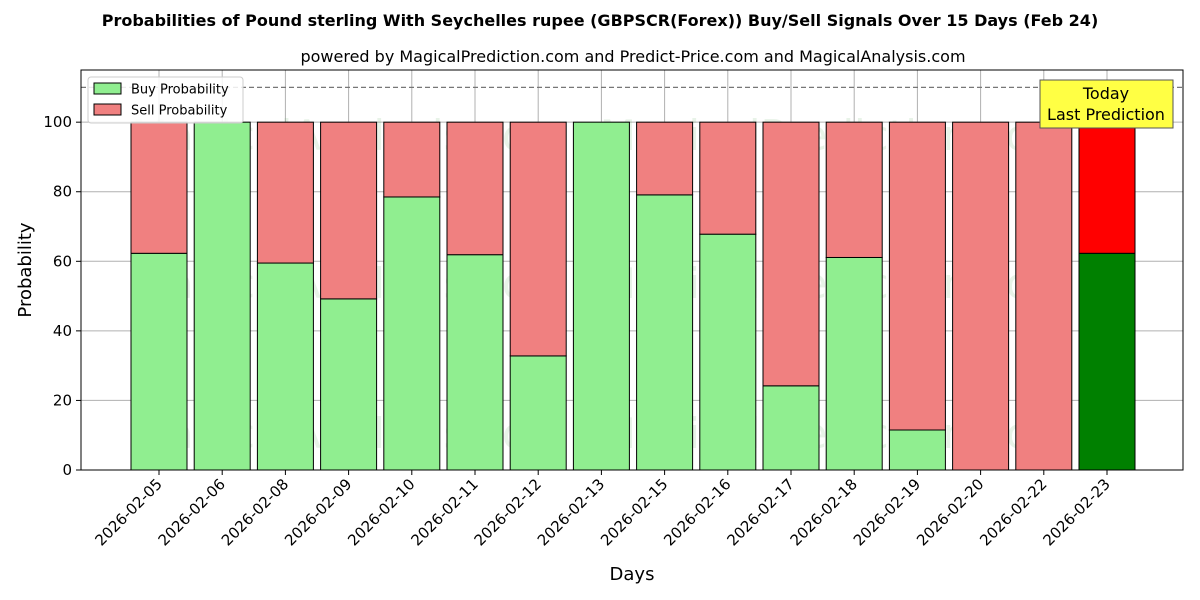  Describe the element at coordinates (632, 574) in the screenshot. I see `x-axis-label: Days` at that location.